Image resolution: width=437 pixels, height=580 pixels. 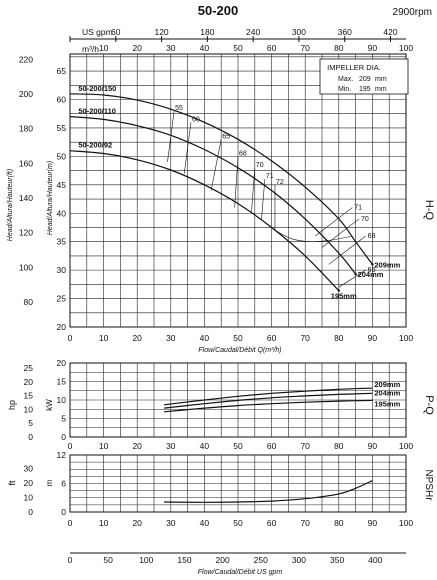 What do you see at coordinates (62, 327) in the screenshot?
I see `head-m-tick-label: 20` at bounding box center [62, 327].